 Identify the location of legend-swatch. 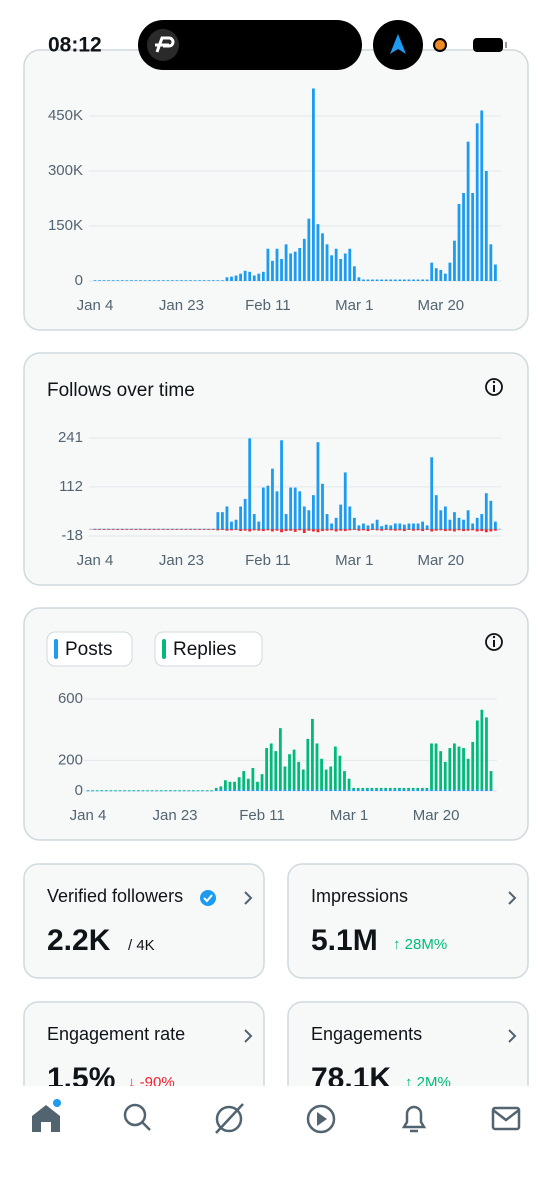
(56, 649).